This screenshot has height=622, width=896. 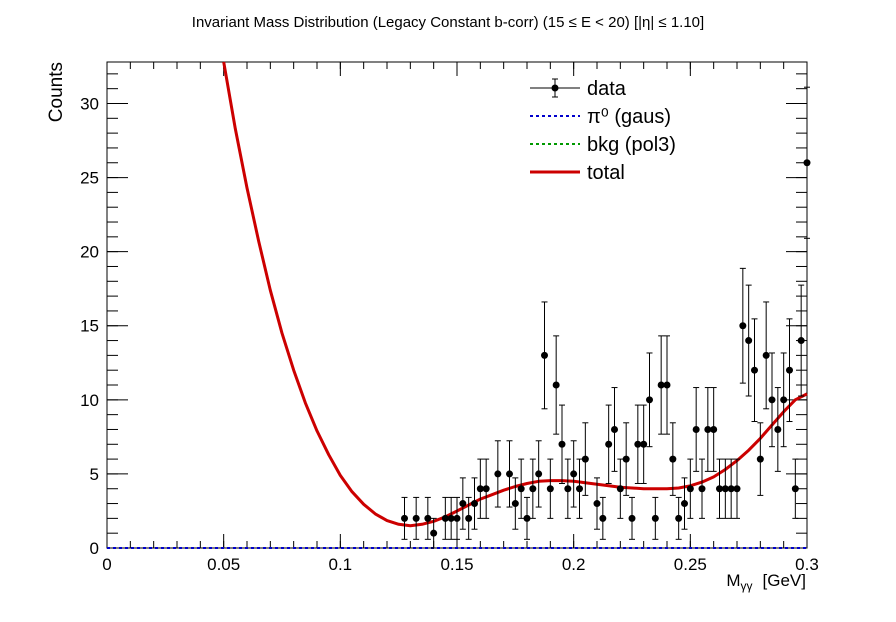 I want to click on legend-entry-signal: π⁰ (gaus), so click(x=600, y=117).